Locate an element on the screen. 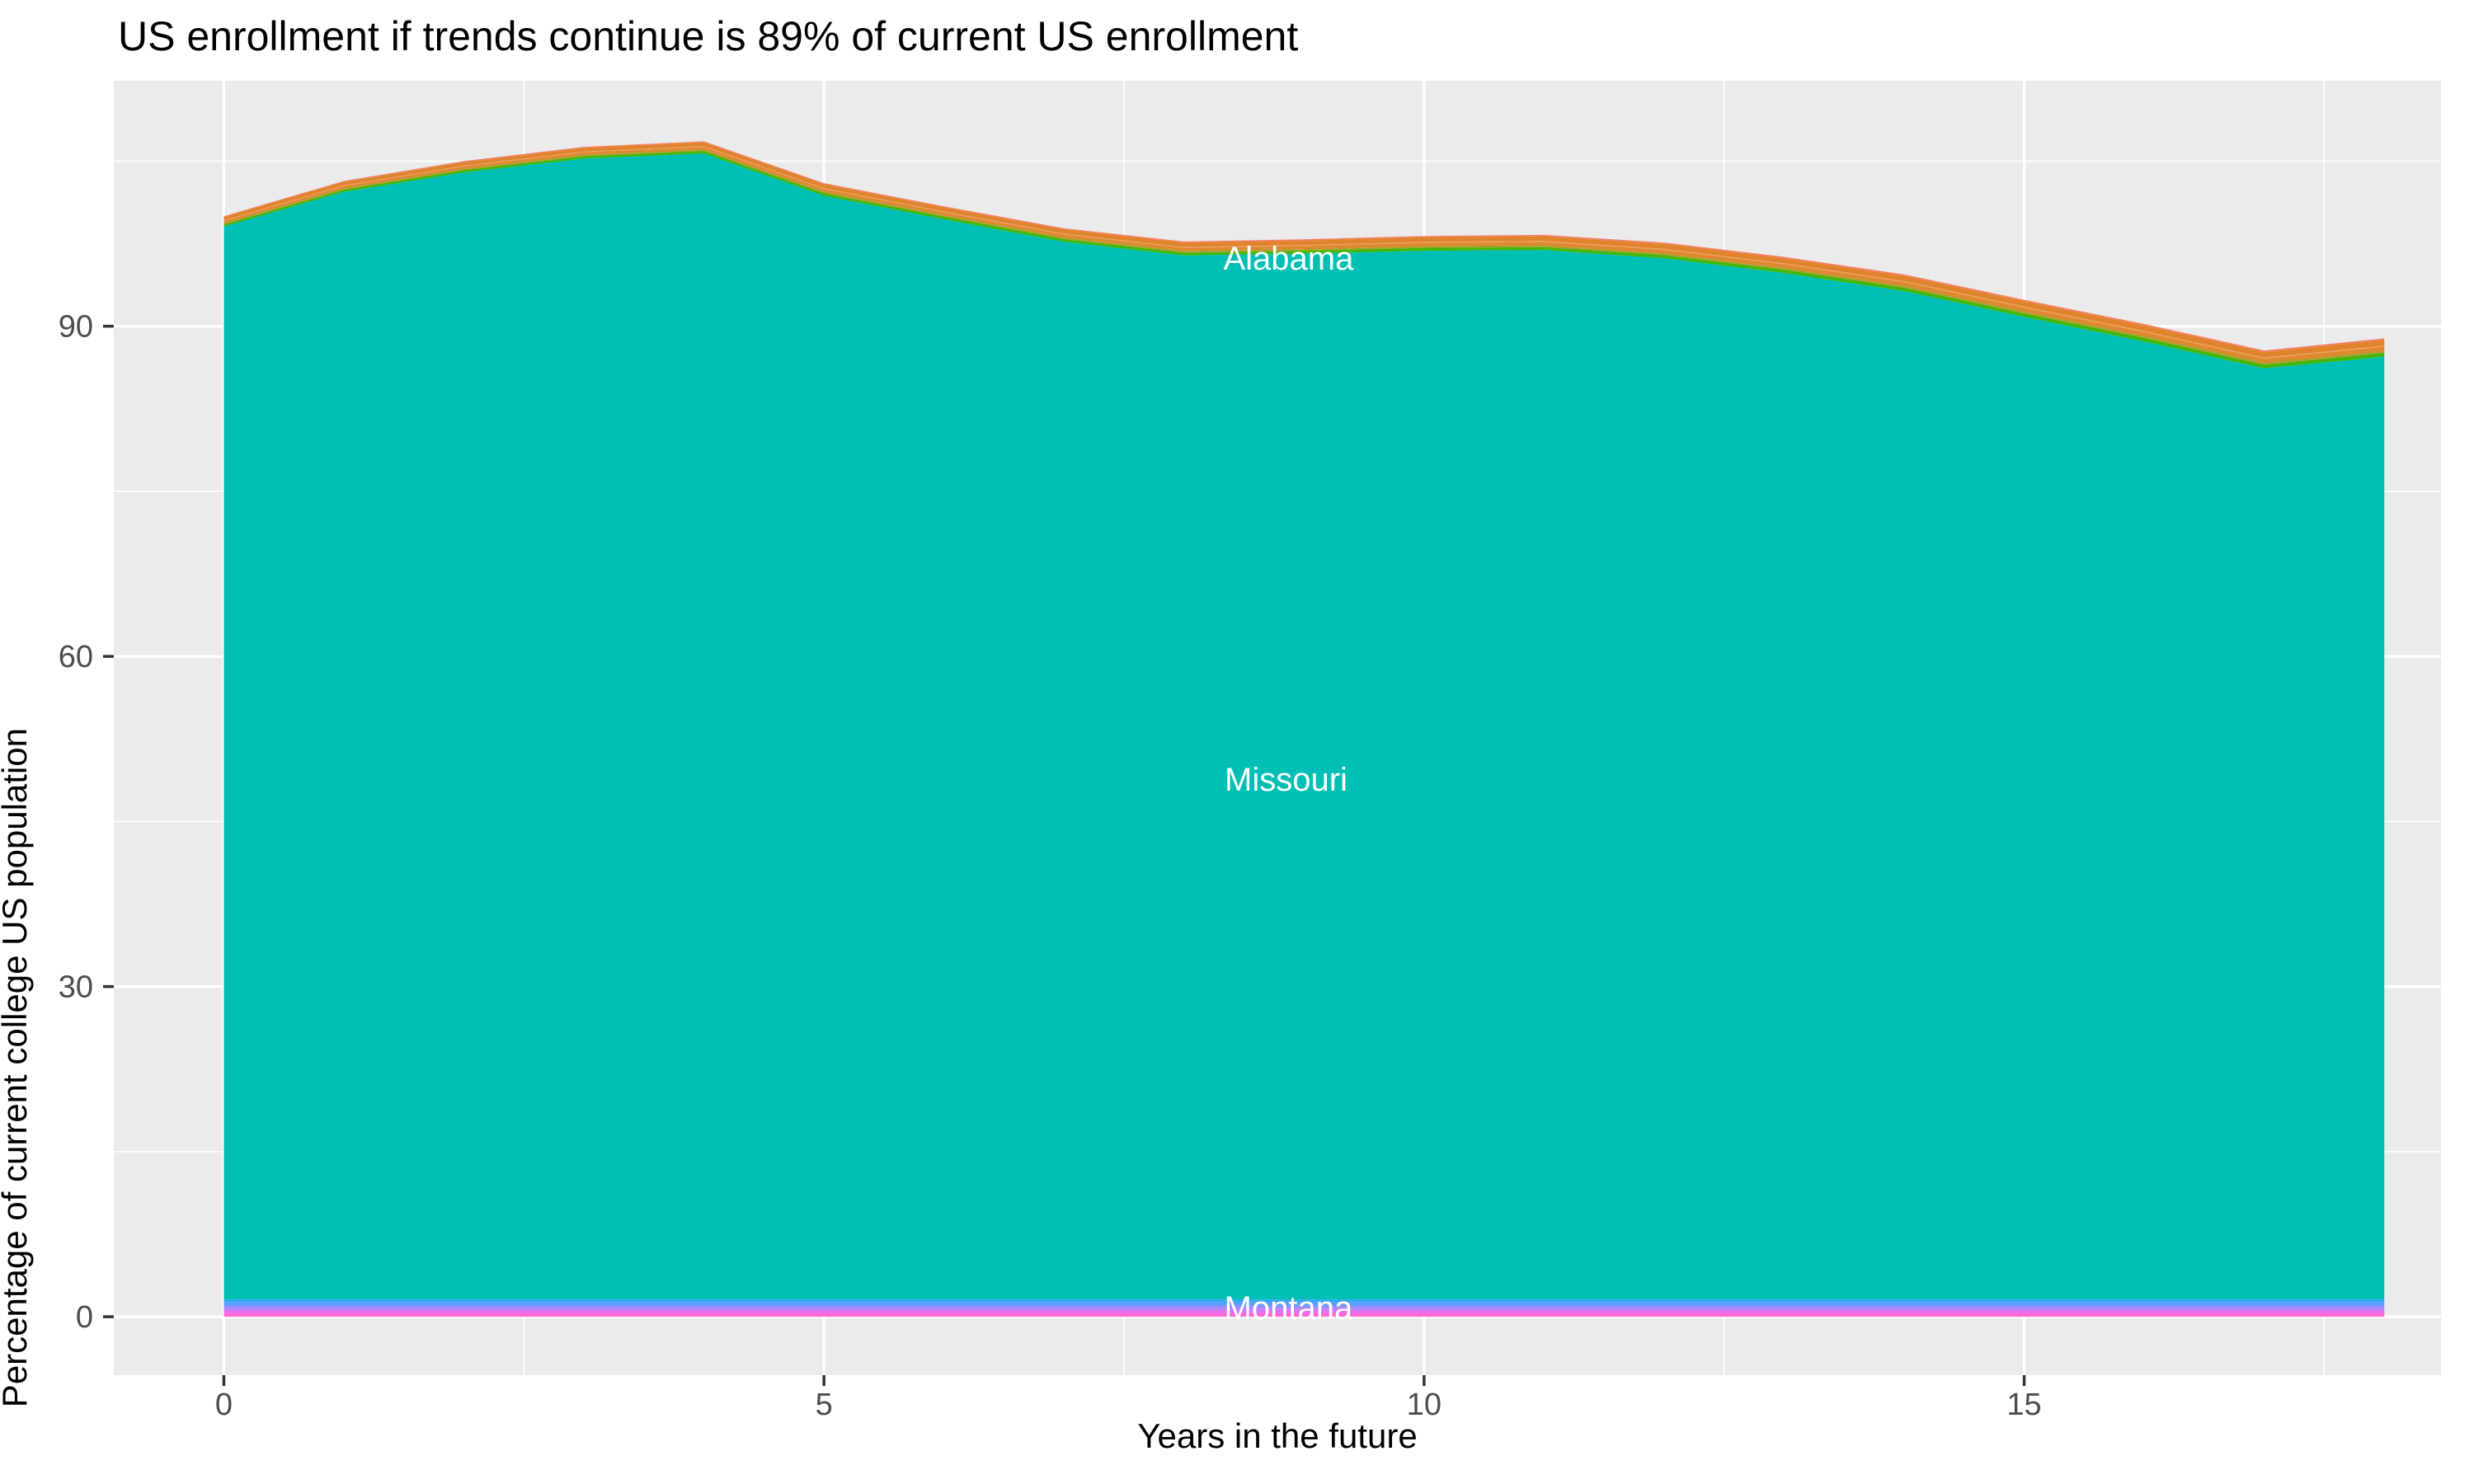 Image resolution: width=2474 pixels, height=1484 pixels. area-band-blue is located at coordinates (1304, 1304).